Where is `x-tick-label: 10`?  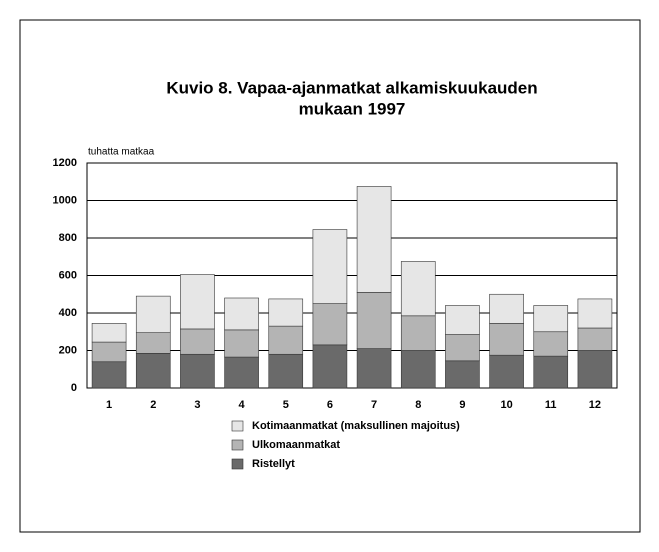
x-tick-label: 10 is located at coordinates (506, 405).